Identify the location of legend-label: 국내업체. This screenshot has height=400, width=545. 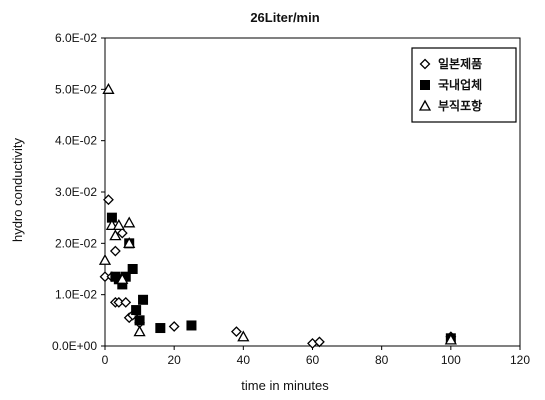
(460, 84).